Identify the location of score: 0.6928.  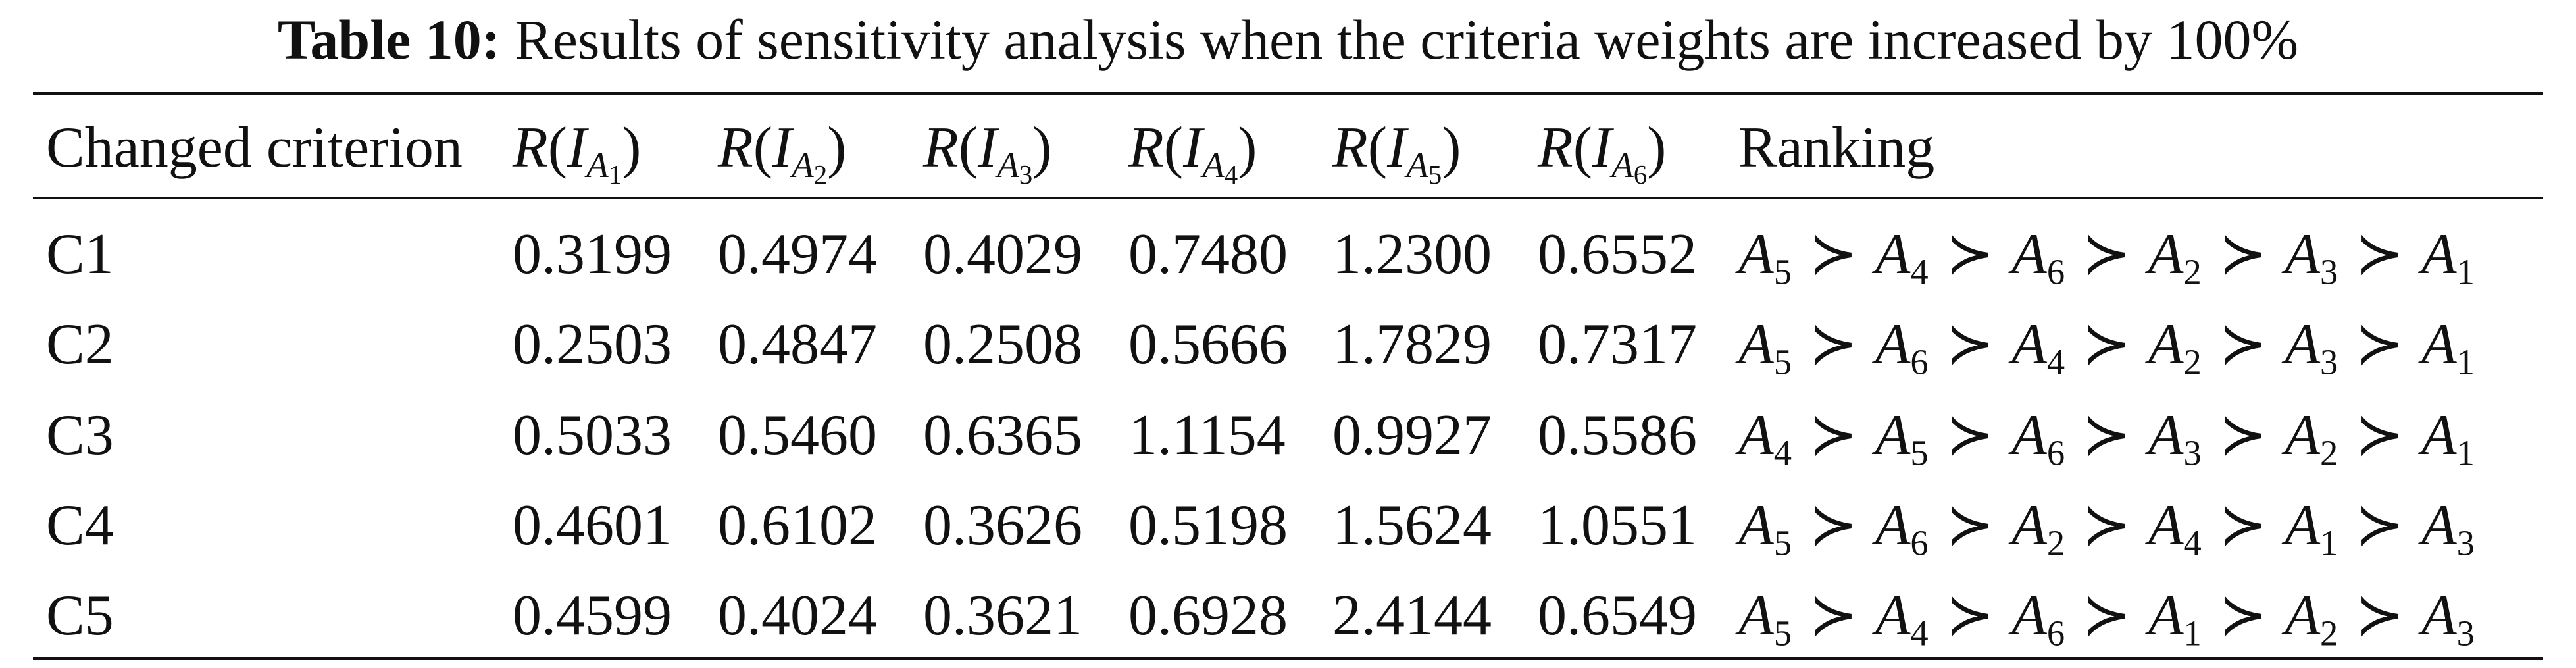
(1208, 616).